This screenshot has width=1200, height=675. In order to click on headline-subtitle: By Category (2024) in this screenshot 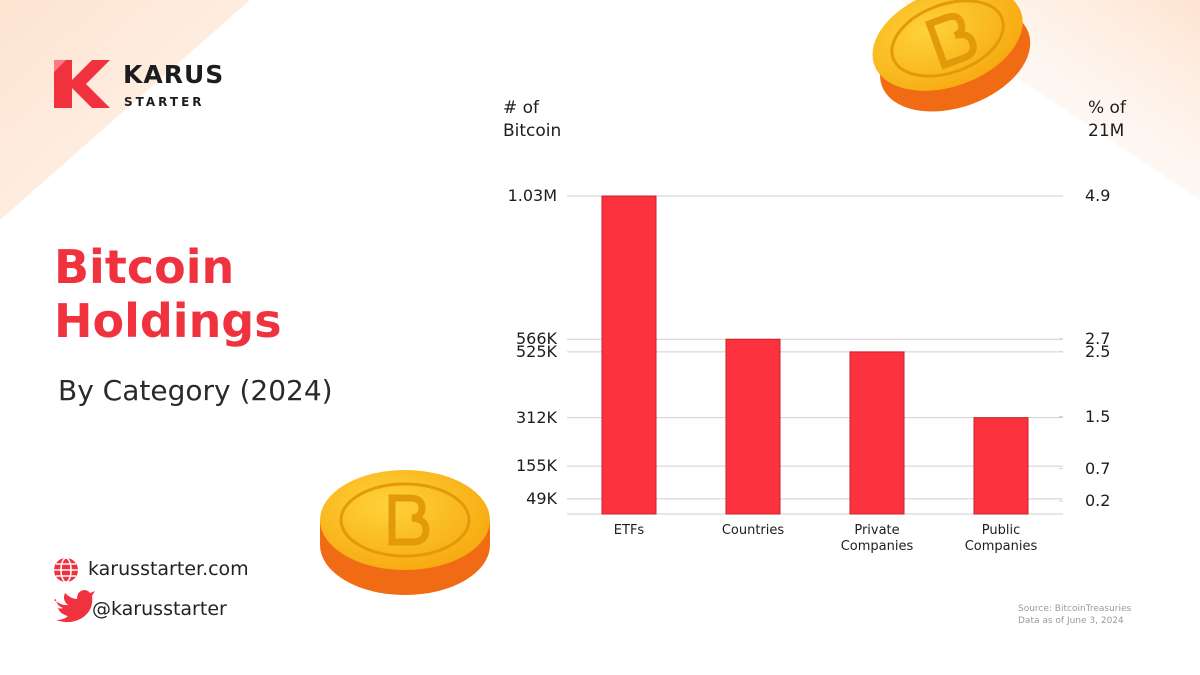, I will do `click(195, 390)`.